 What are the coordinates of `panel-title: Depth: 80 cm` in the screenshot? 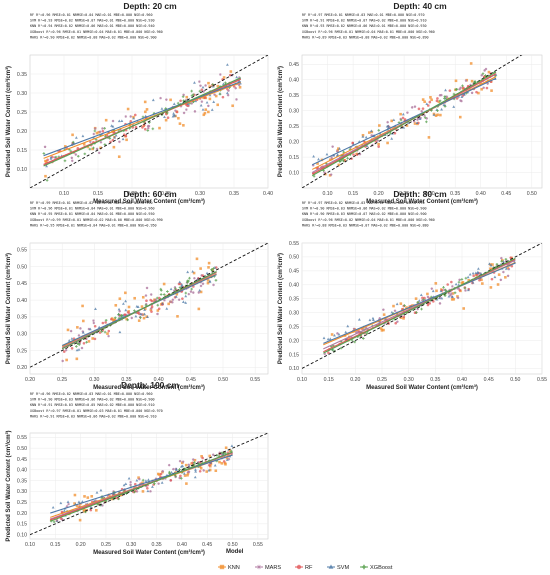 It's located at (420, 194).